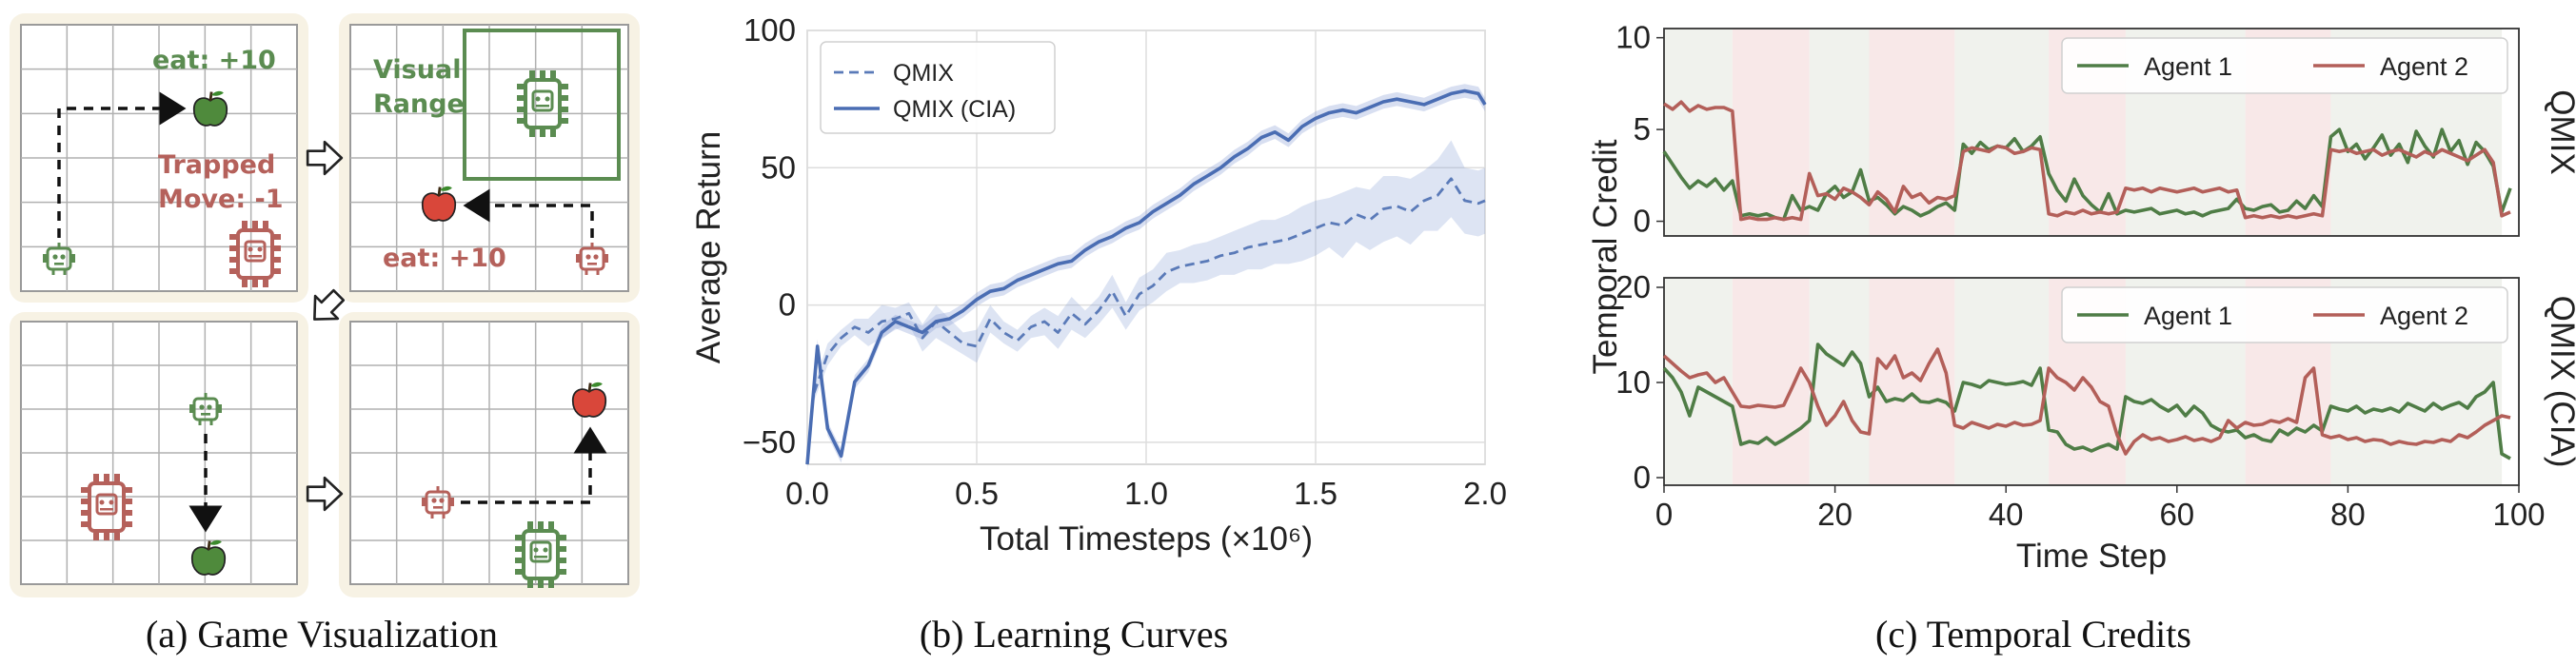 This screenshot has width=2576, height=666. Describe the element at coordinates (214, 60) in the screenshot. I see `eat-reward-label-1: eat: +10` at that location.